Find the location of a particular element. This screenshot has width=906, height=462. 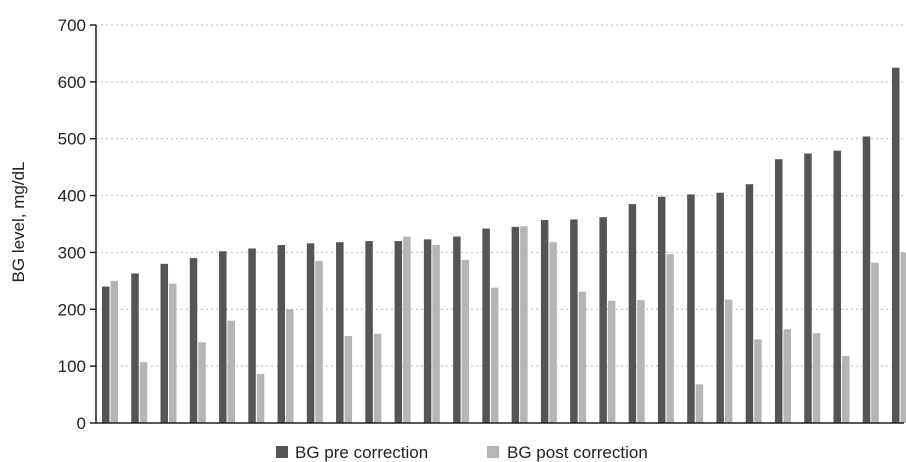

legend-swatch-post is located at coordinates (493, 452).